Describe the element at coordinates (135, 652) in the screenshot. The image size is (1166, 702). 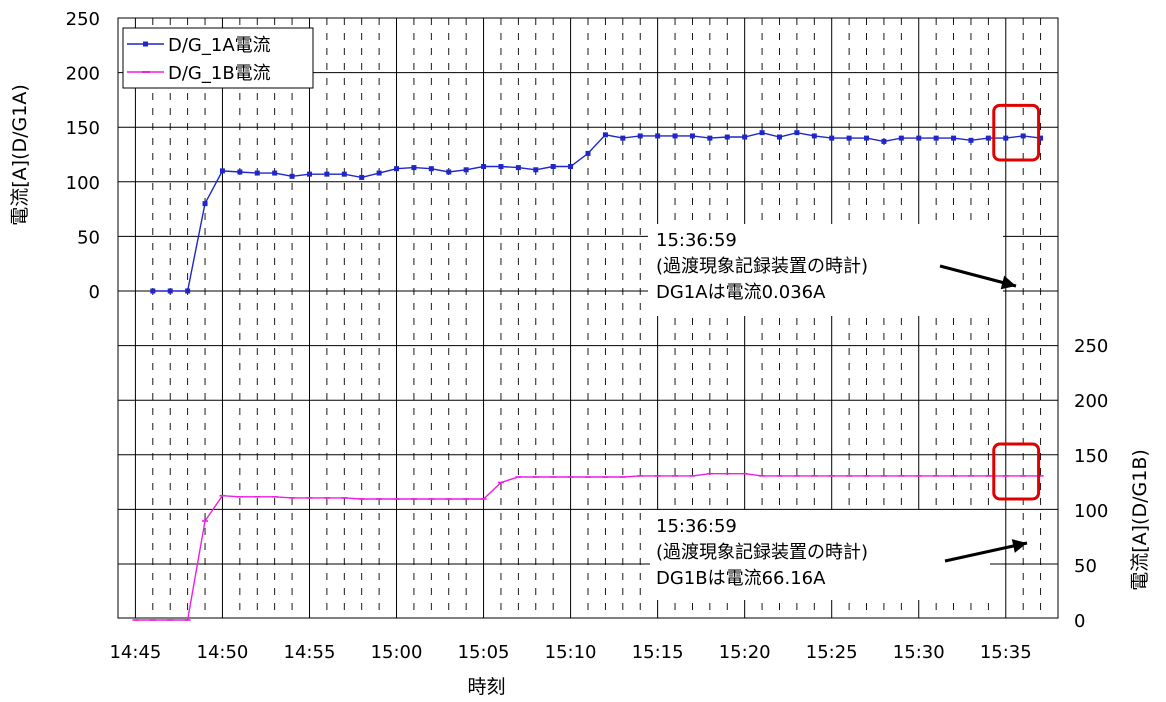
I see `x-tick-label: 14:45` at that location.